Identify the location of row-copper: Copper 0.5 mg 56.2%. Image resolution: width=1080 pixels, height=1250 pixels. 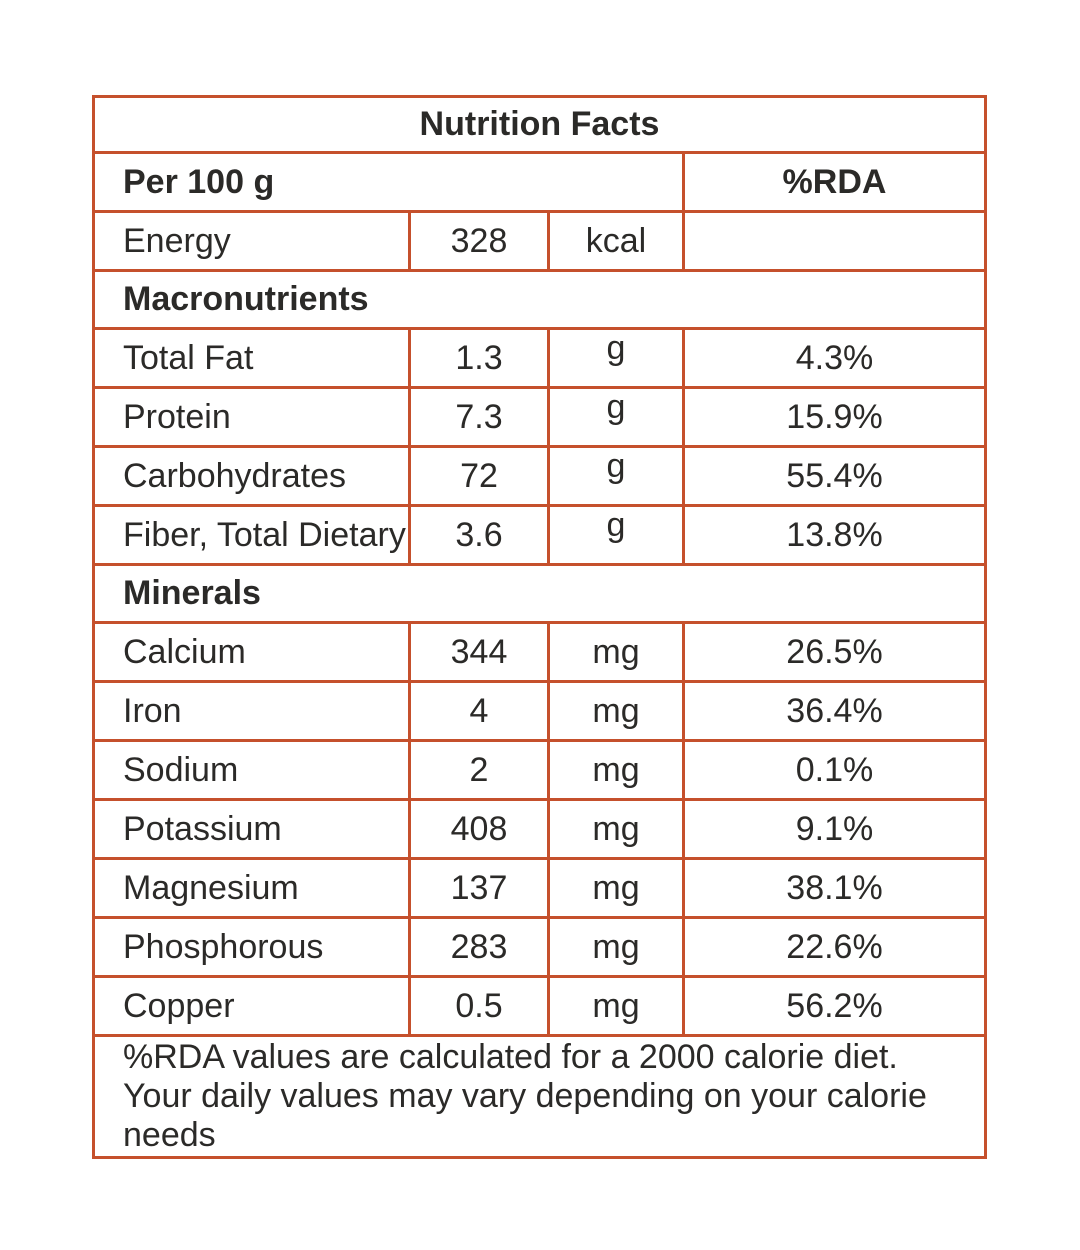
(539, 1004).